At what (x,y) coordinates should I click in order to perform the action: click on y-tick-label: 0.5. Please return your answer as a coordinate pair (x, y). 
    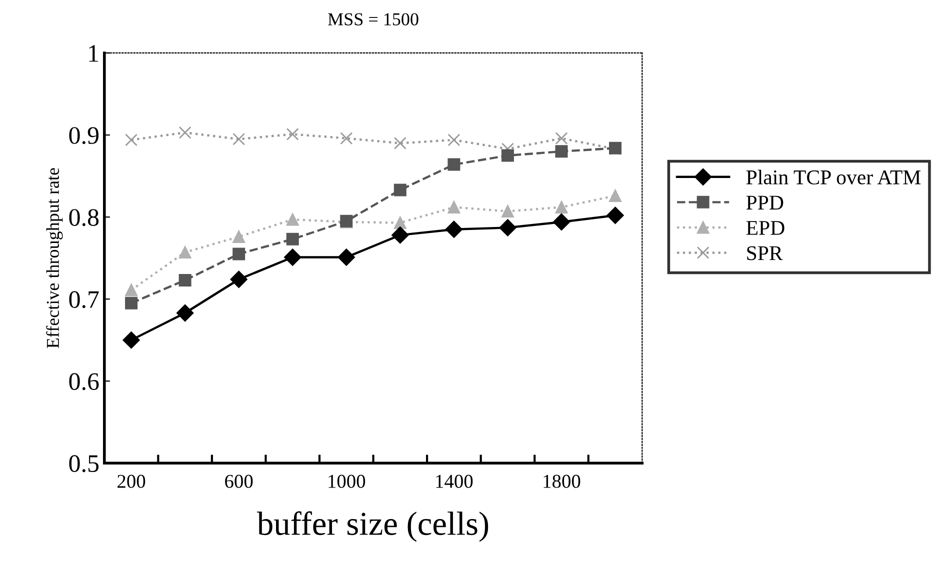
    Looking at the image, I should click on (84, 463).